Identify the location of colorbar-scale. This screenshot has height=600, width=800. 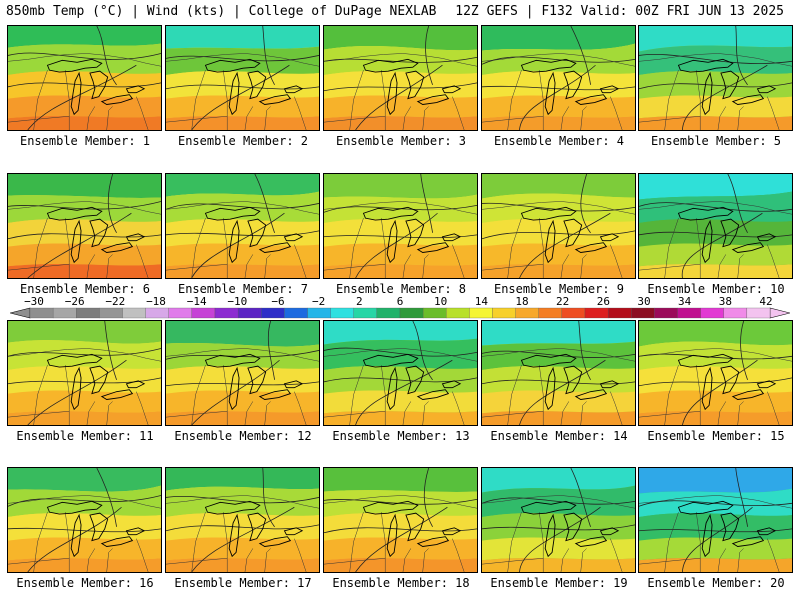
(400, 313).